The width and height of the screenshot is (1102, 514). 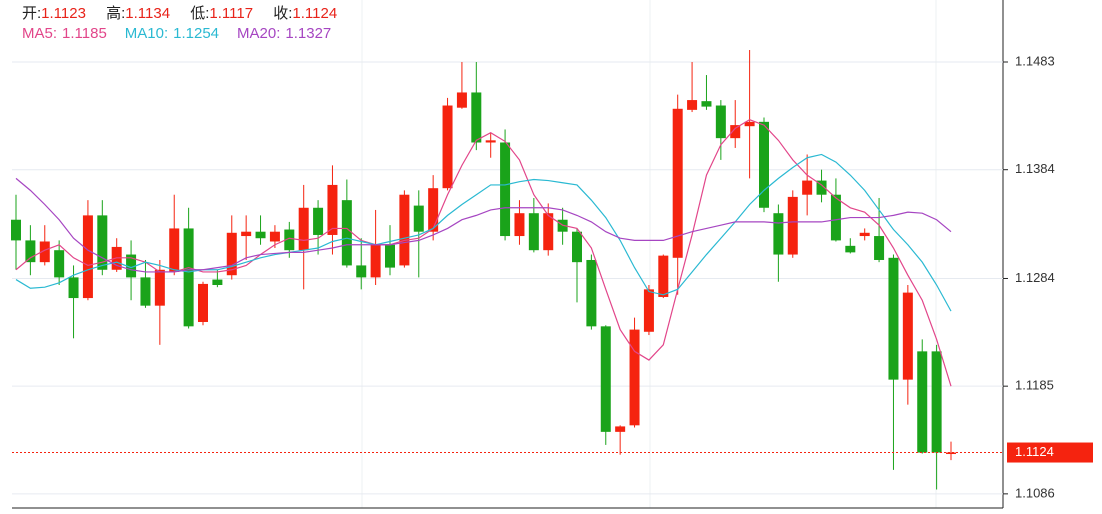 I want to click on value: 1.1117, so click(x=231, y=13).